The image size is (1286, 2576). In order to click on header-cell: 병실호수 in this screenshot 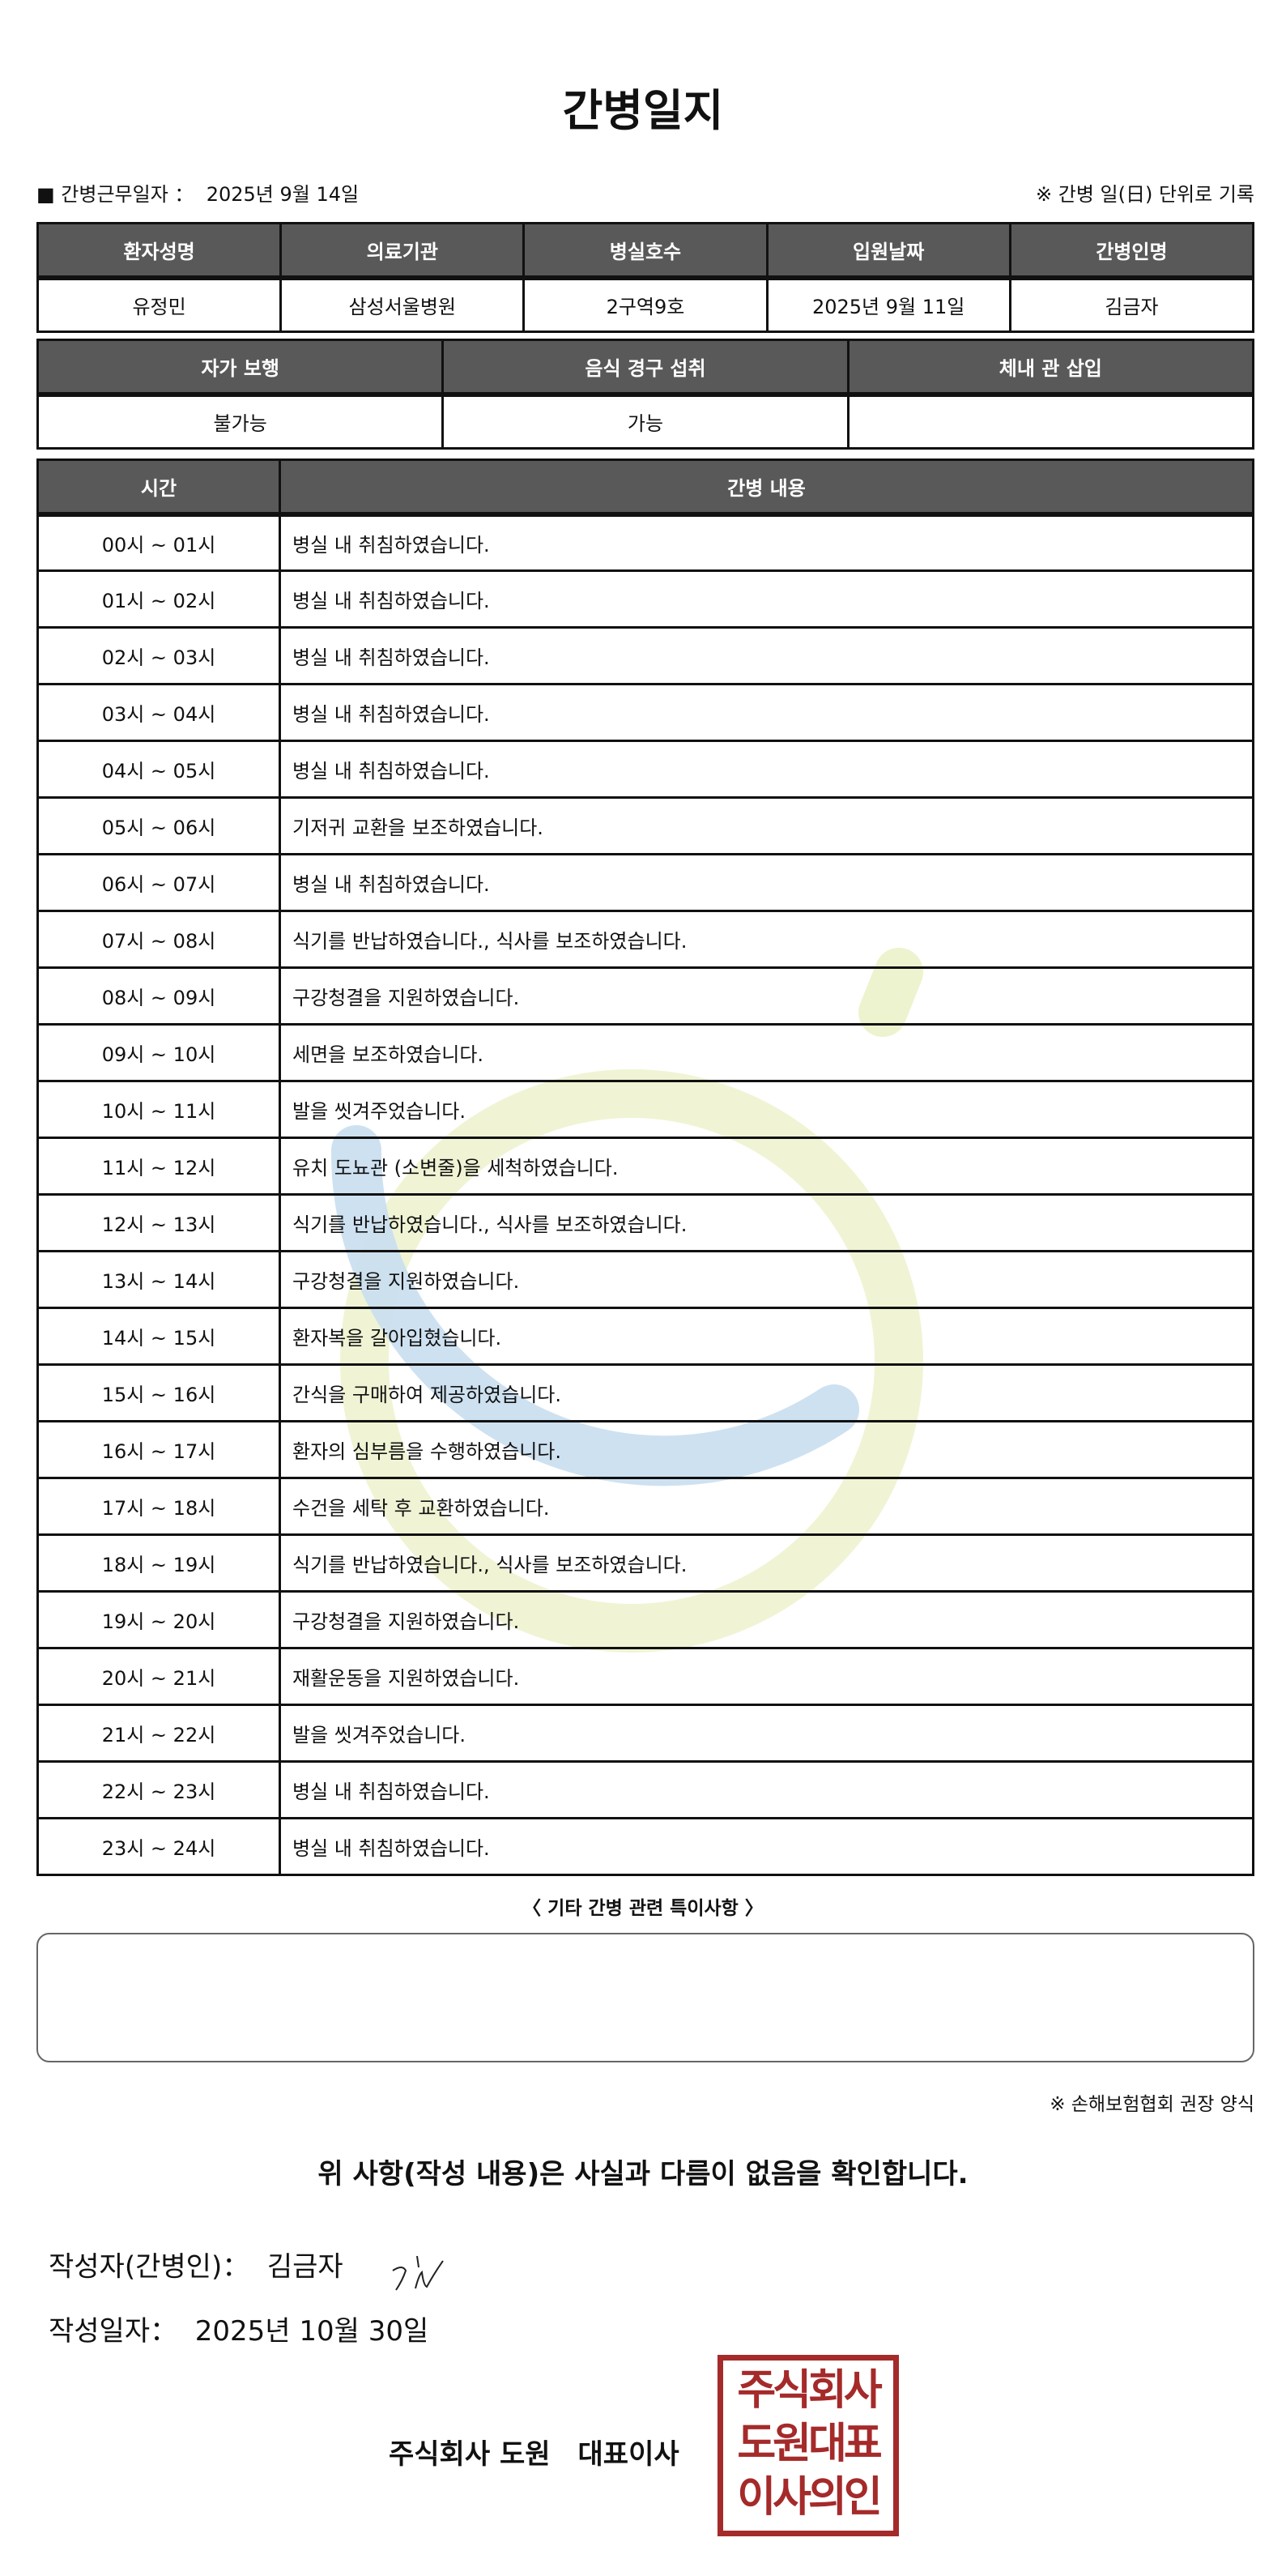, I will do `click(645, 251)`.